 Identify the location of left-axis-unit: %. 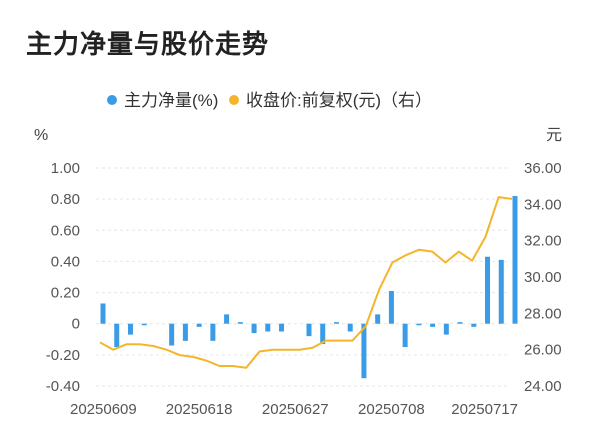
(41, 135).